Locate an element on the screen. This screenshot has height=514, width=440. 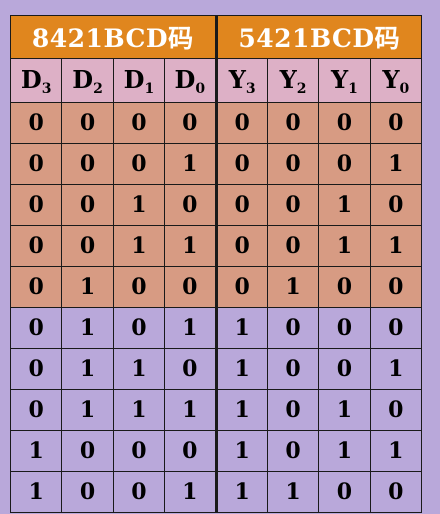
table-row: 0 0 0 1 0 0 0 1 is located at coordinates (216, 164).